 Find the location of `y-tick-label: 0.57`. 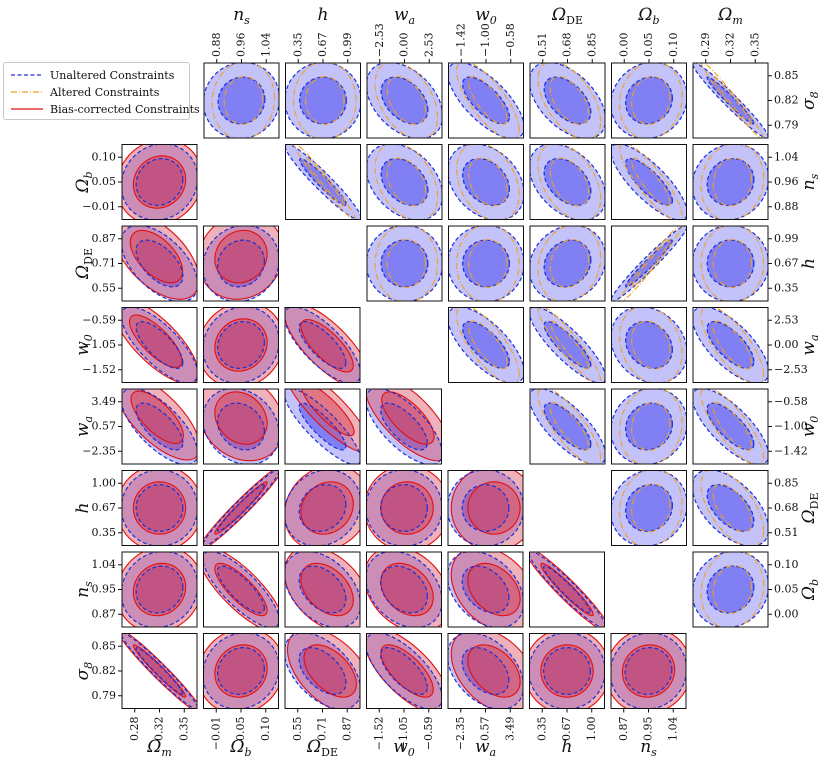

y-tick-label: 0.57 is located at coordinates (104, 426).